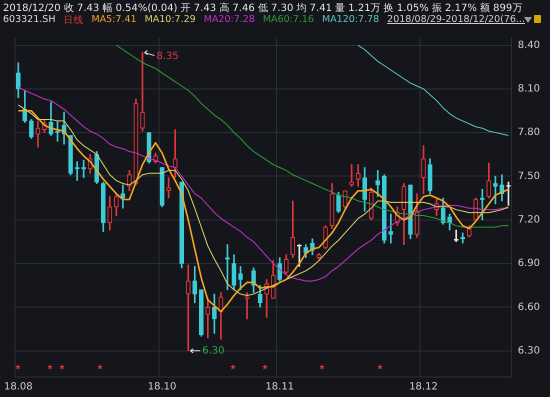 This screenshot has height=397, width=550. Describe the element at coordinates (288, 20) in the screenshot. I see `text: MA60:7.16` at that location.